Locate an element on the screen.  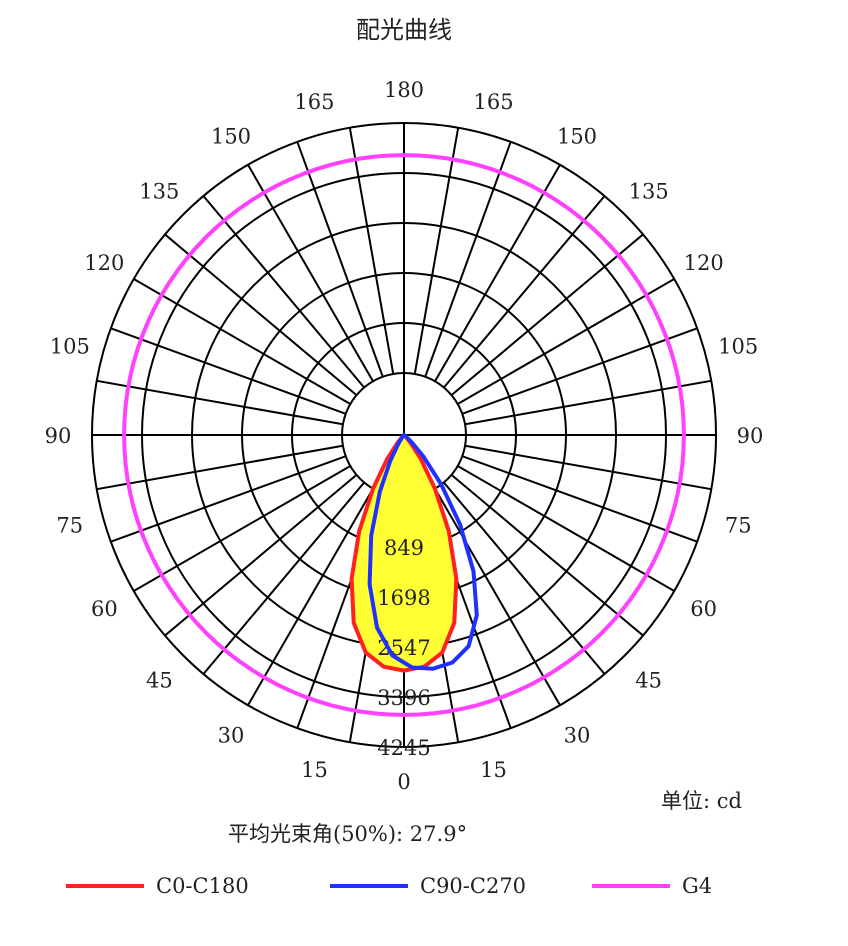
radial-tick-label: 849 is located at coordinates (404, 548).